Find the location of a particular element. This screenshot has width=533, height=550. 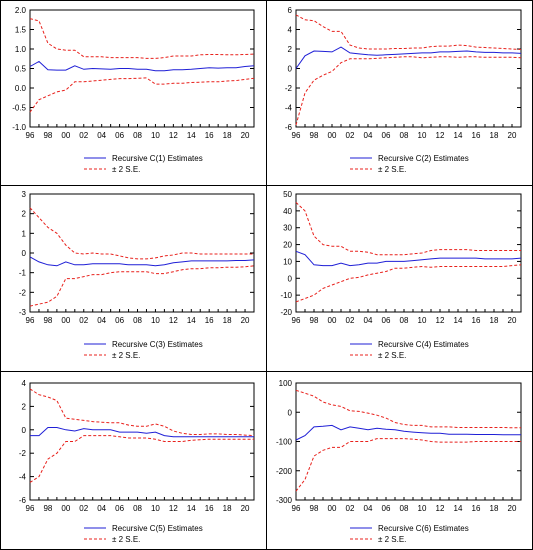

y-tick-label: 4 is located at coordinates (24, 383).